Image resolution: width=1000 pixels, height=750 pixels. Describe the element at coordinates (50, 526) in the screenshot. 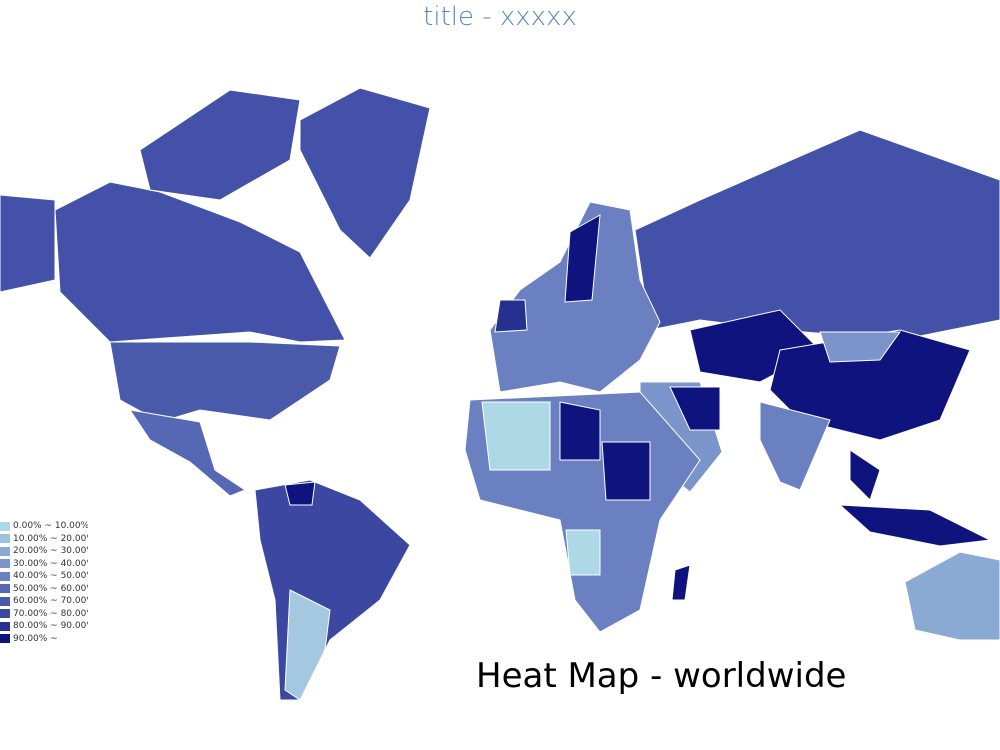

I see `legend-label: 0.00% ~ 10.00%` at that location.